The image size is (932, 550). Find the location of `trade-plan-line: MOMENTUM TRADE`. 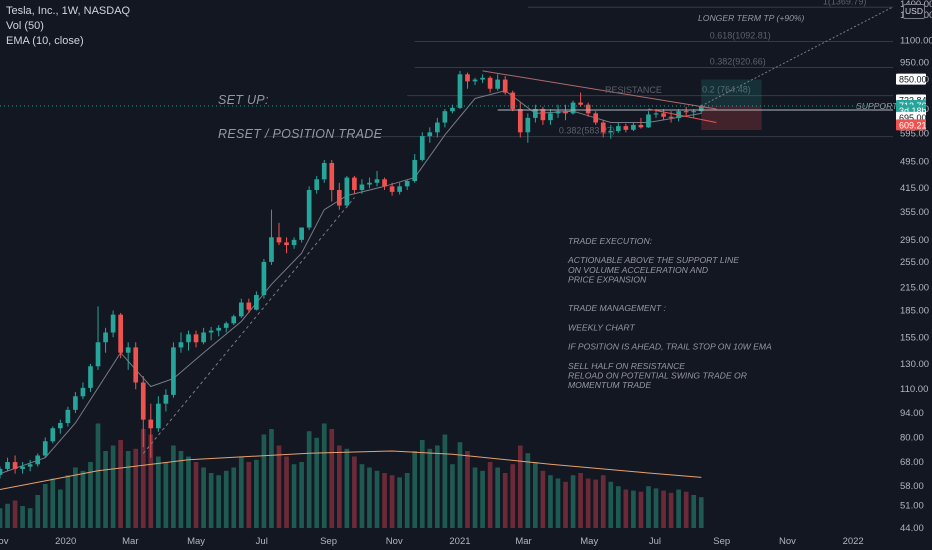

trade-plan-line: MOMENTUM TRADE is located at coordinates (609, 385).